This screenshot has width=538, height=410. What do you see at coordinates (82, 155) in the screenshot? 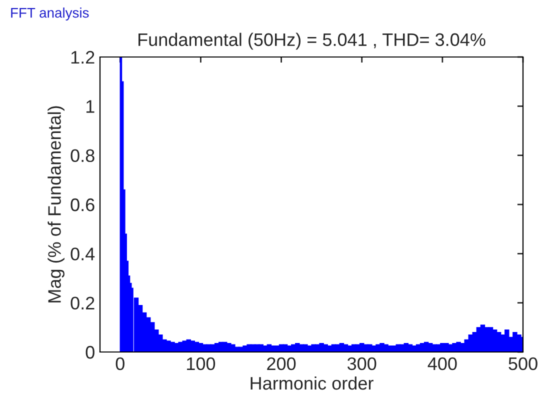
I see `y-tick-label: 0.8` at bounding box center [82, 155].